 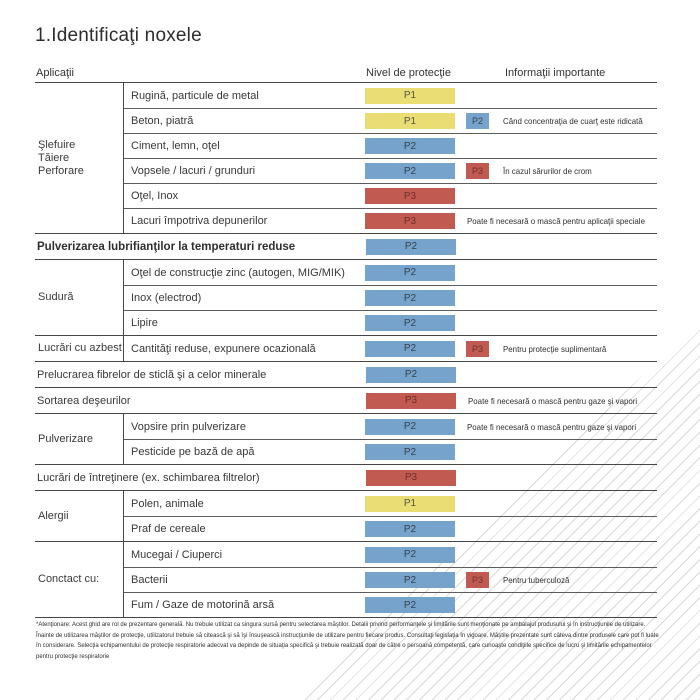 What do you see at coordinates (408, 73) in the screenshot?
I see `column-header-protection-level: Nivel de protecţie` at bounding box center [408, 73].